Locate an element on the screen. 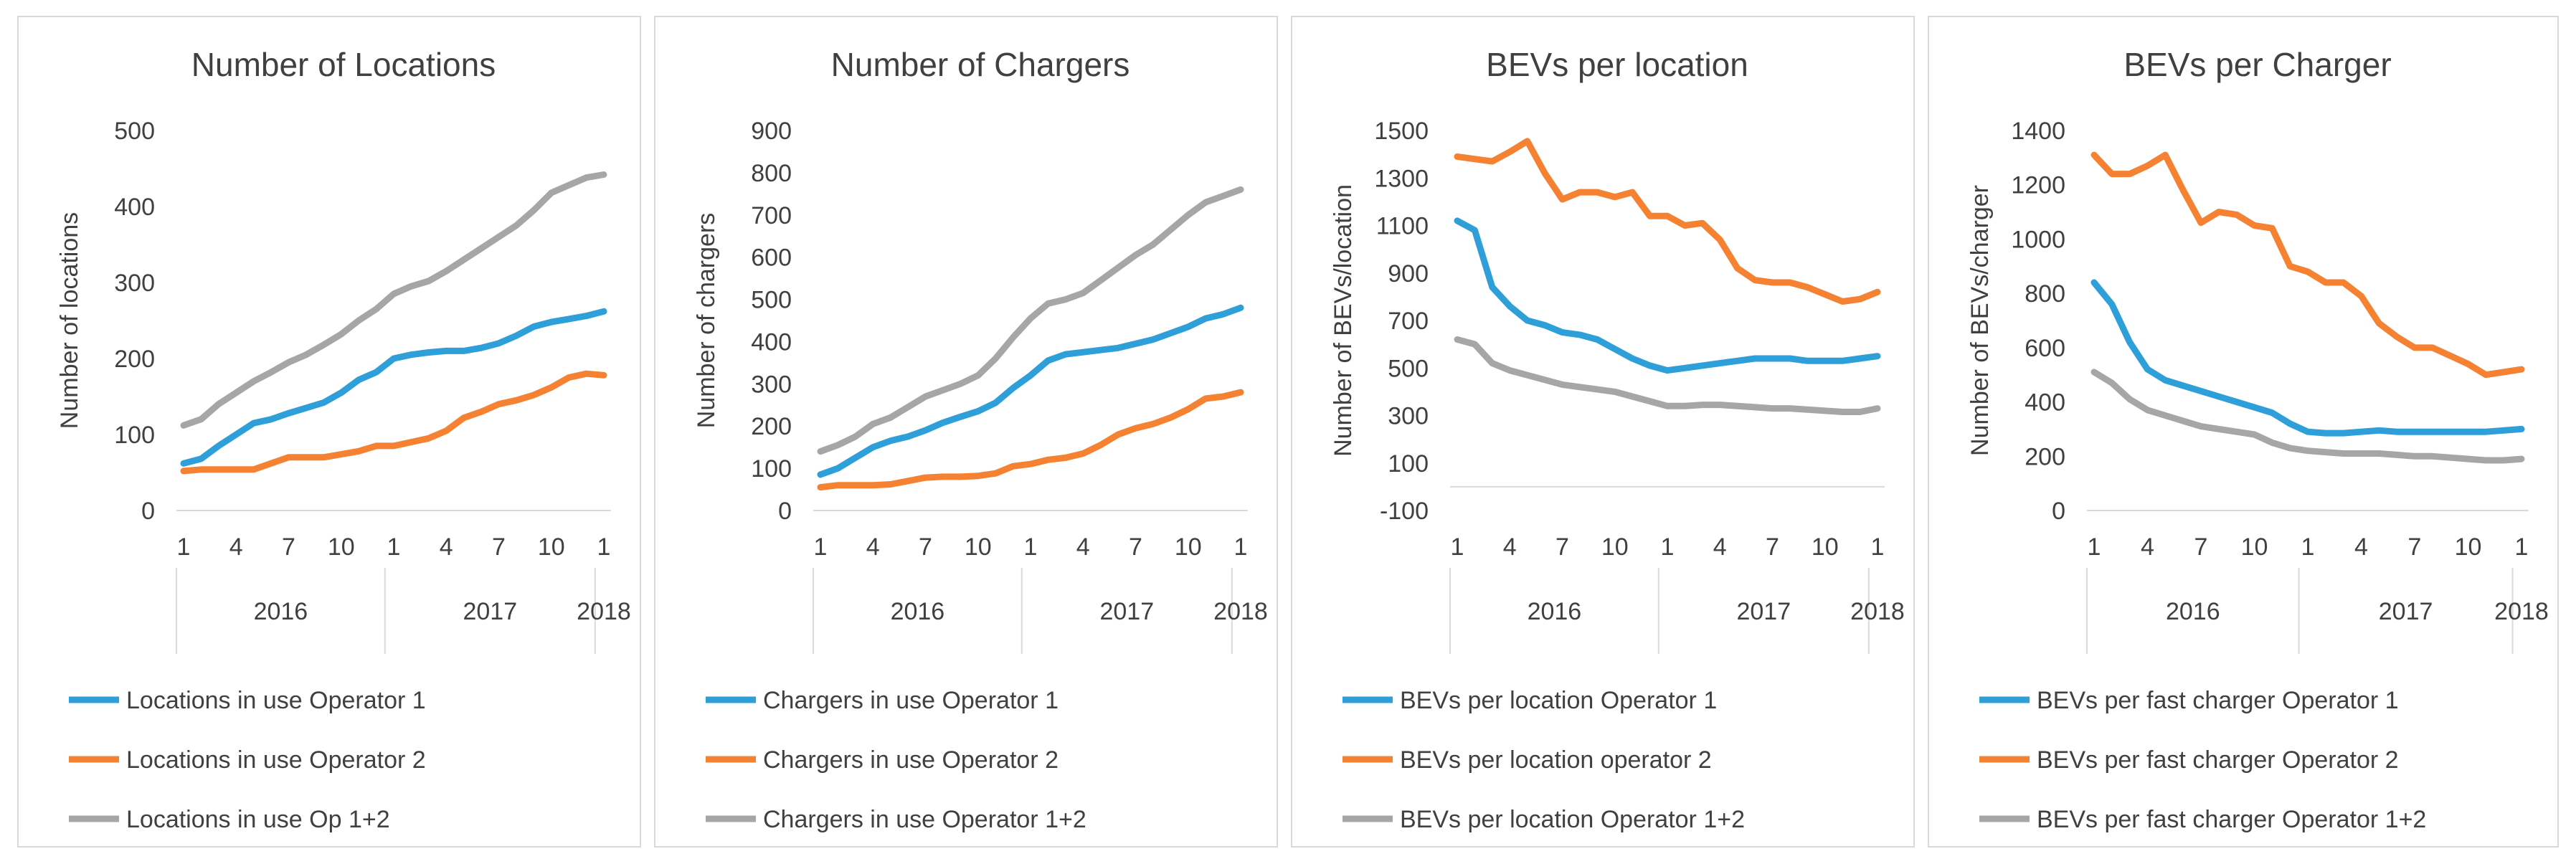  legend-label-3: Locations in use Op 1+2 is located at coordinates (258, 819).